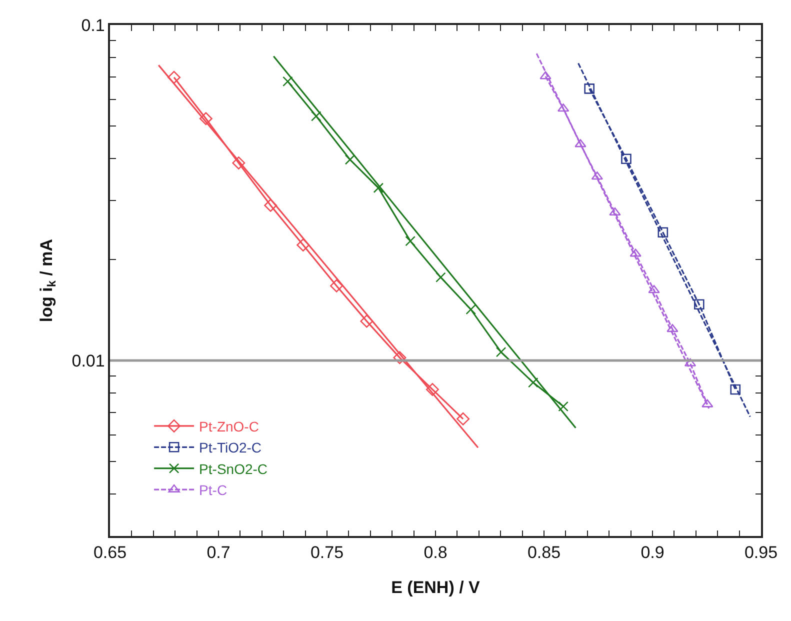 The height and width of the screenshot is (621, 791). What do you see at coordinates (229, 426) in the screenshot?
I see `legend-label: Pt-ZnO-C` at bounding box center [229, 426].